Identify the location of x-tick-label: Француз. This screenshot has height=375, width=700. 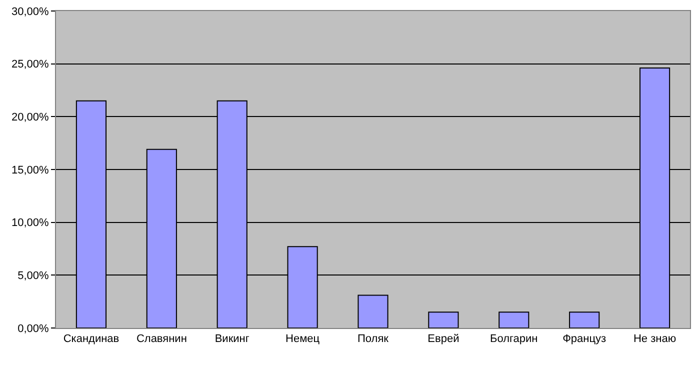
(584, 339).